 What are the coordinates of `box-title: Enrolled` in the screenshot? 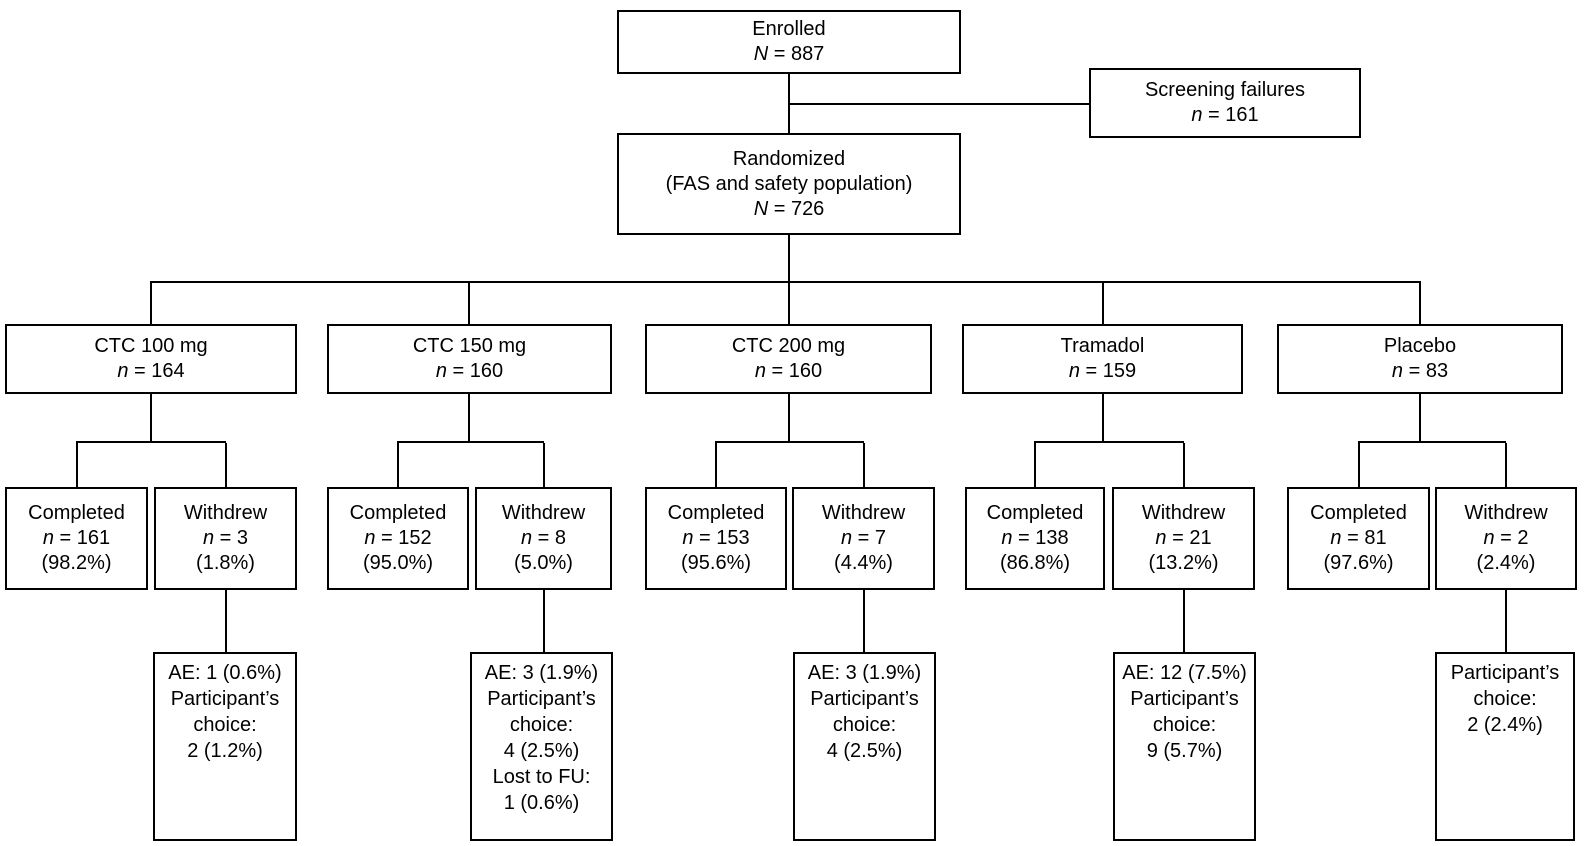 It's located at (789, 29).